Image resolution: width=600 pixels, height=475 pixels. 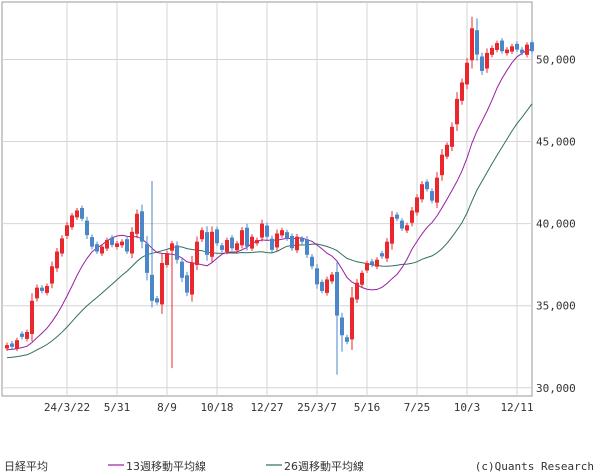 I want to click on x-tick-label: 5/16, so click(x=367, y=407).